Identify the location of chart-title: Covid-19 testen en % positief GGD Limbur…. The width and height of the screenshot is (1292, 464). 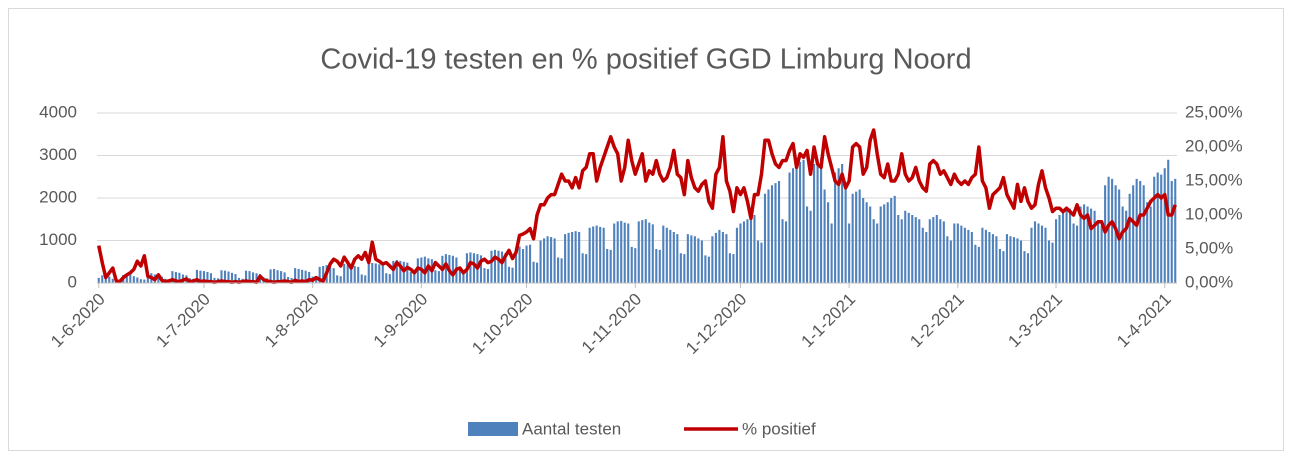
(645, 60).